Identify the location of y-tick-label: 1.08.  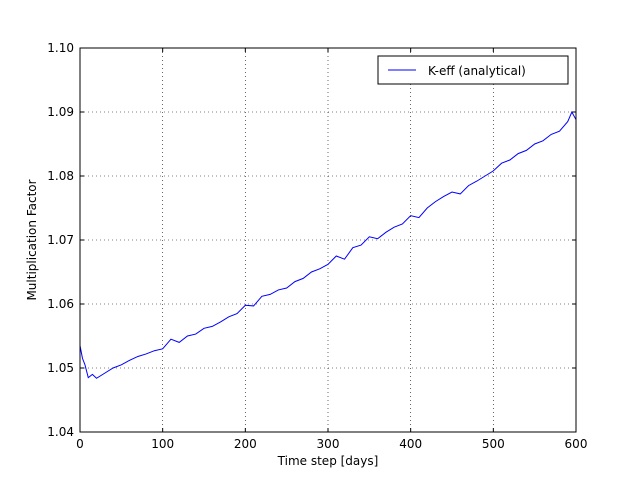
(60, 176).